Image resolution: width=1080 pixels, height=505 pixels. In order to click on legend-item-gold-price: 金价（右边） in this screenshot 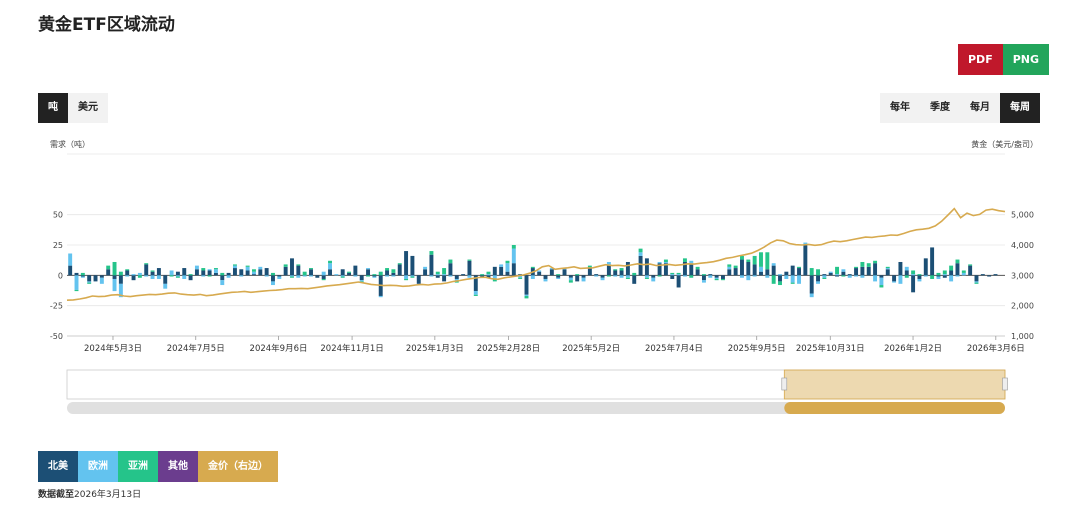, I will do `click(238, 466)`.